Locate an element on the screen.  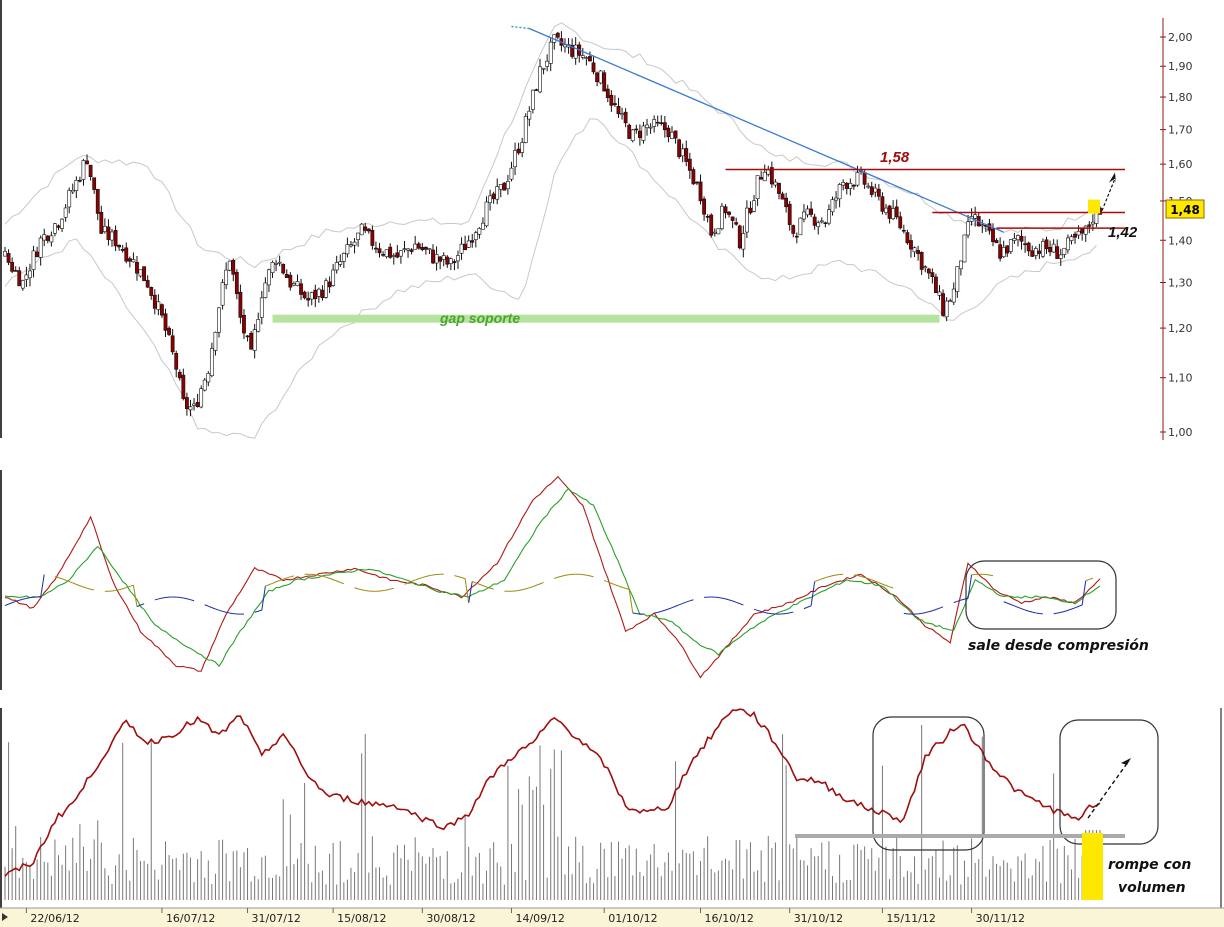
volume-arrow-head is located at coordinates (1126, 761).